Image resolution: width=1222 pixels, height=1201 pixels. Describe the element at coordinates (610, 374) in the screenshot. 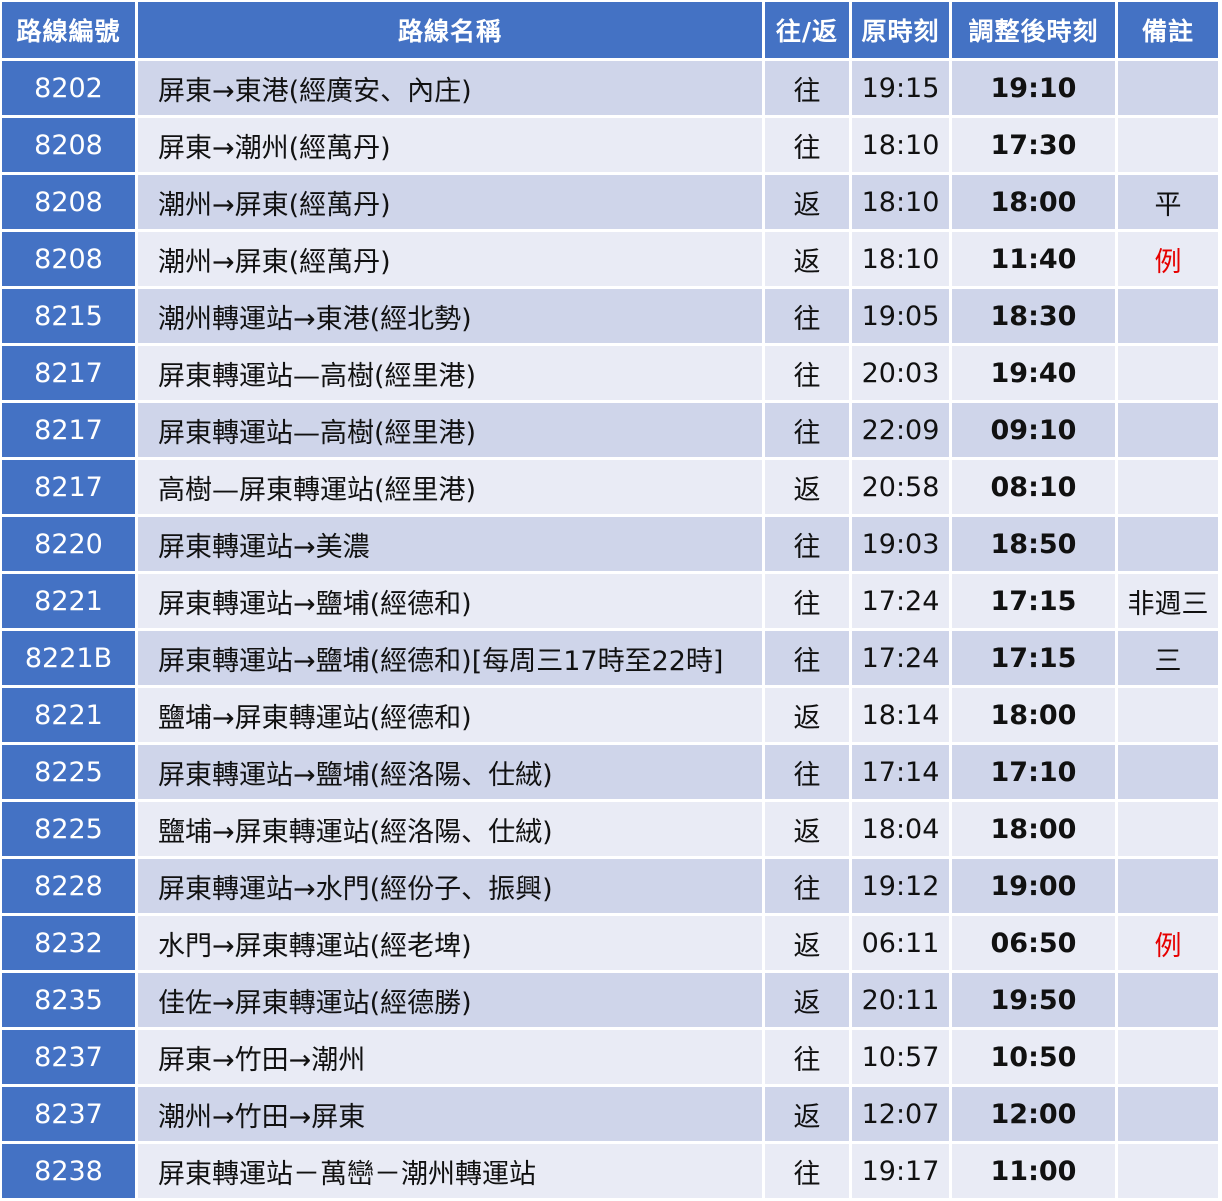

I see `table-row: 8217 屏東轉運站—高樹(經里港) 往 20:03 19:40` at that location.